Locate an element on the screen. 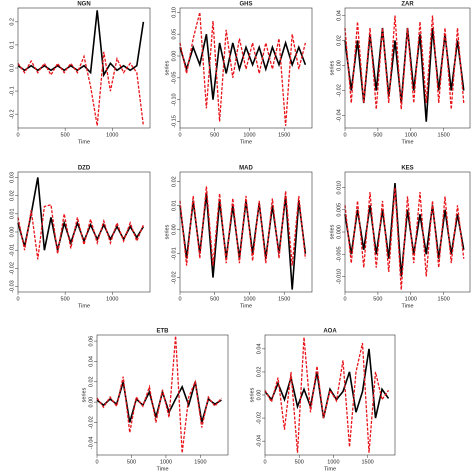  y-tick-label: 0.010 is located at coordinates (339, 188).